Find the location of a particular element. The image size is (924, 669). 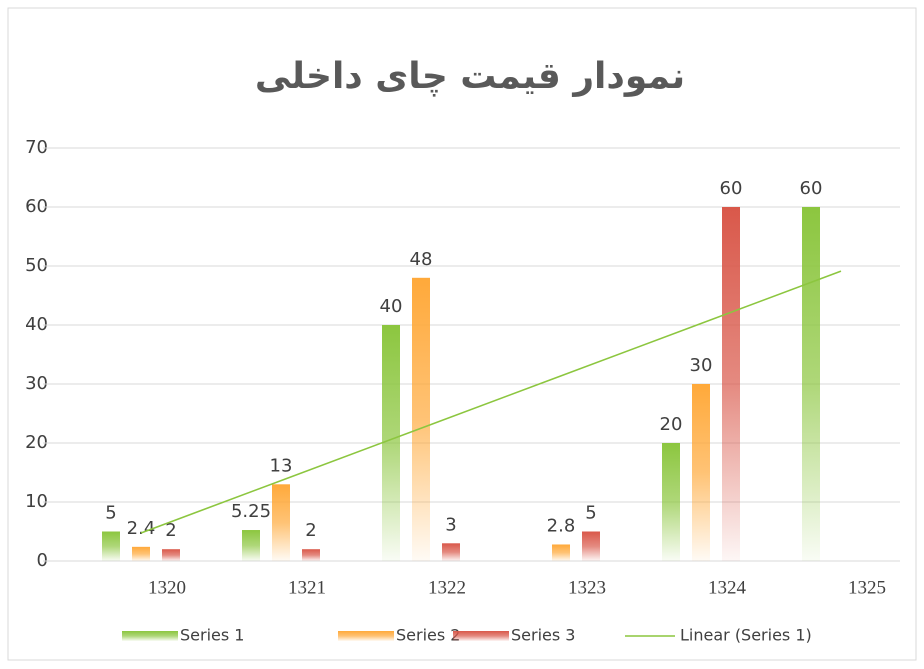

data-label: 5.25 is located at coordinates (251, 511).